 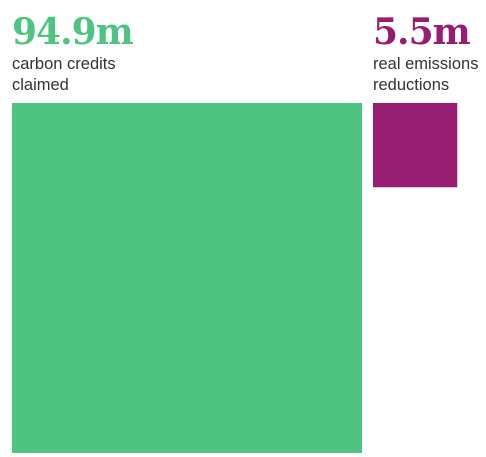 I want to click on credits-claimed-value: 94.9m, so click(x=73, y=32).